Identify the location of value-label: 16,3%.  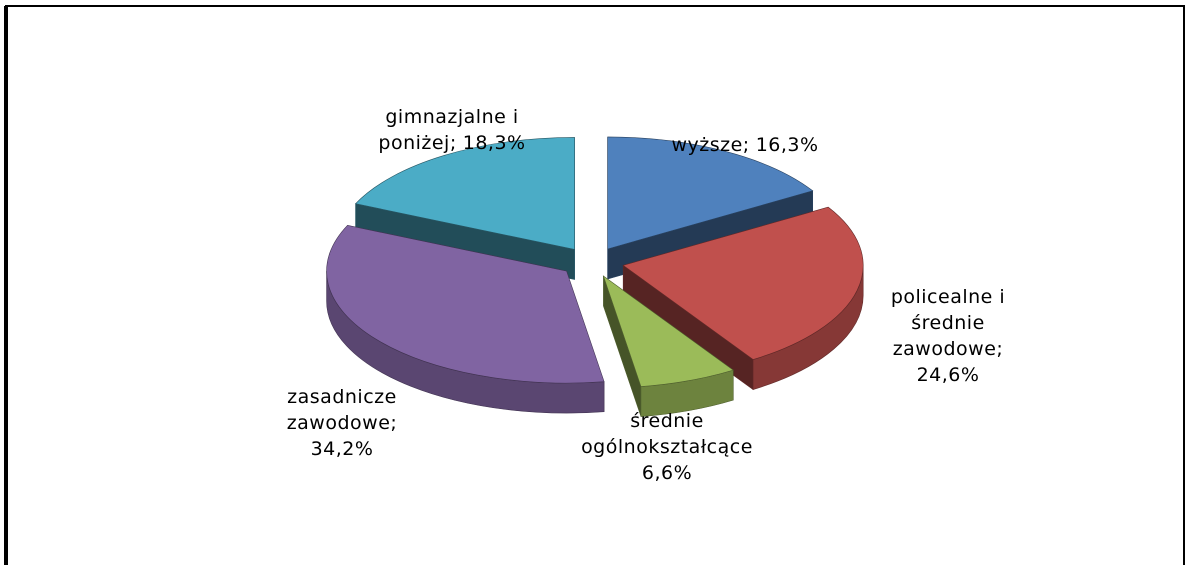
(787, 145).